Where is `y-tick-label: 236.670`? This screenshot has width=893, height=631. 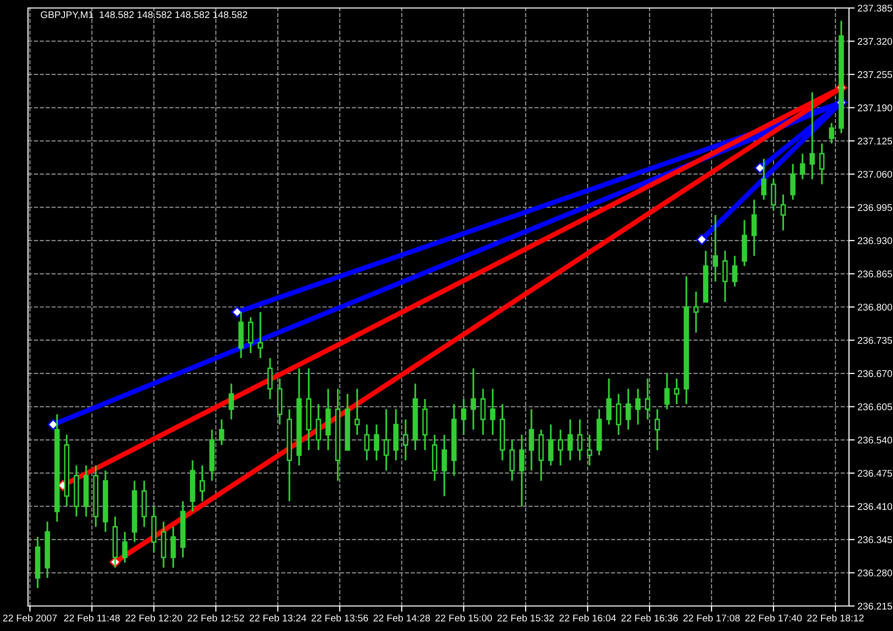
y-tick-label: 236.670 is located at coordinates (875, 374).